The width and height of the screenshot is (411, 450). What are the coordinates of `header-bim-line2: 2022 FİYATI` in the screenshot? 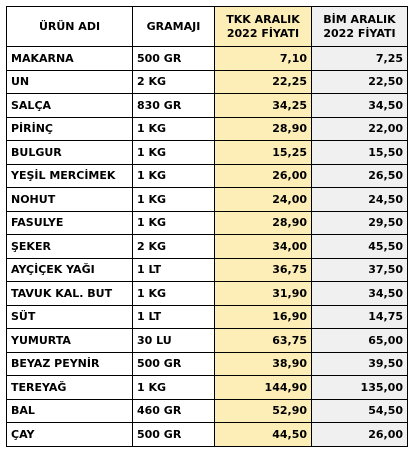 It's located at (359, 33).